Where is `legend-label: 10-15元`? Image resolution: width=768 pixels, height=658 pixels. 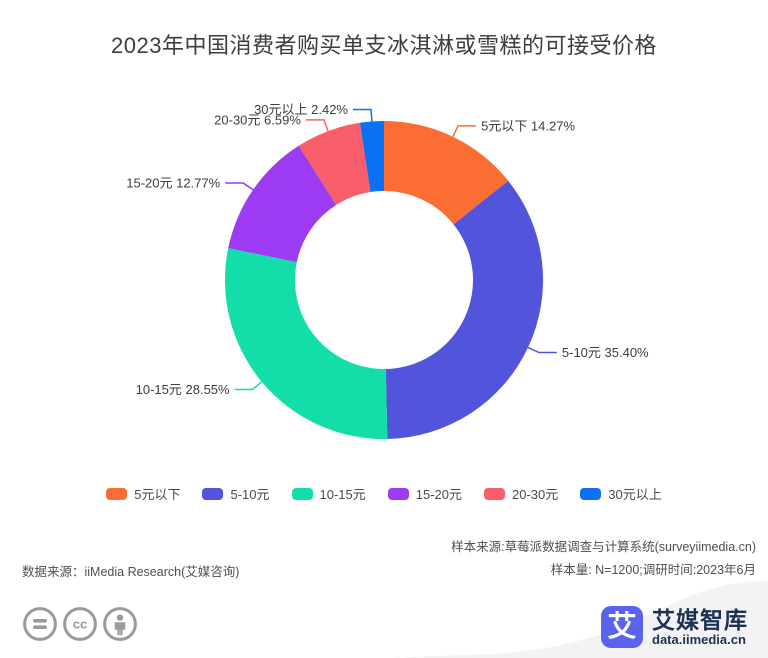 legend-label: 10-15元 is located at coordinates (342, 494).